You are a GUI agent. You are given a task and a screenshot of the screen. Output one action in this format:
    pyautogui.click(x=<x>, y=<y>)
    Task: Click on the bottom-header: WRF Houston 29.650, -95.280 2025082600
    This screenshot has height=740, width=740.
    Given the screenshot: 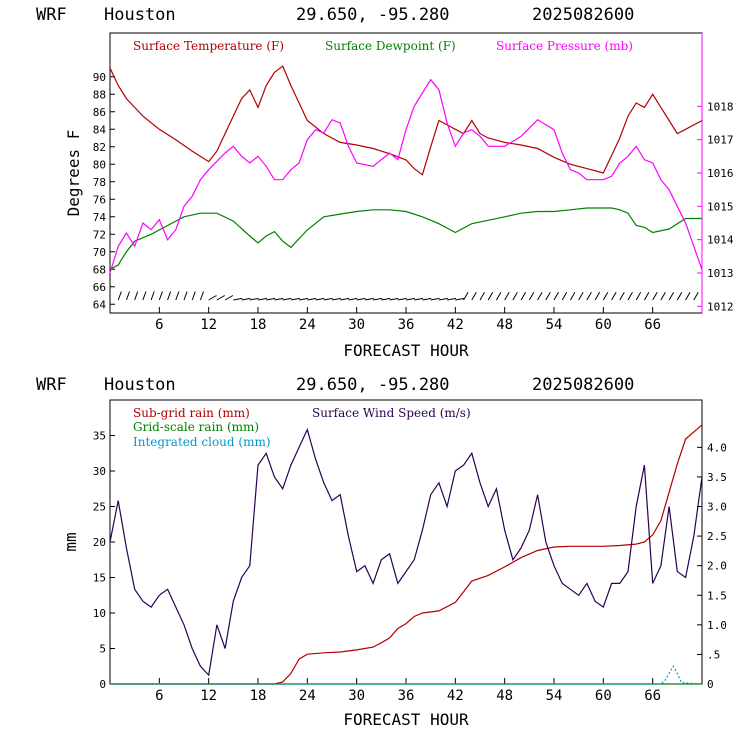 What is the action you would take?
    pyautogui.click(x=335, y=385)
    